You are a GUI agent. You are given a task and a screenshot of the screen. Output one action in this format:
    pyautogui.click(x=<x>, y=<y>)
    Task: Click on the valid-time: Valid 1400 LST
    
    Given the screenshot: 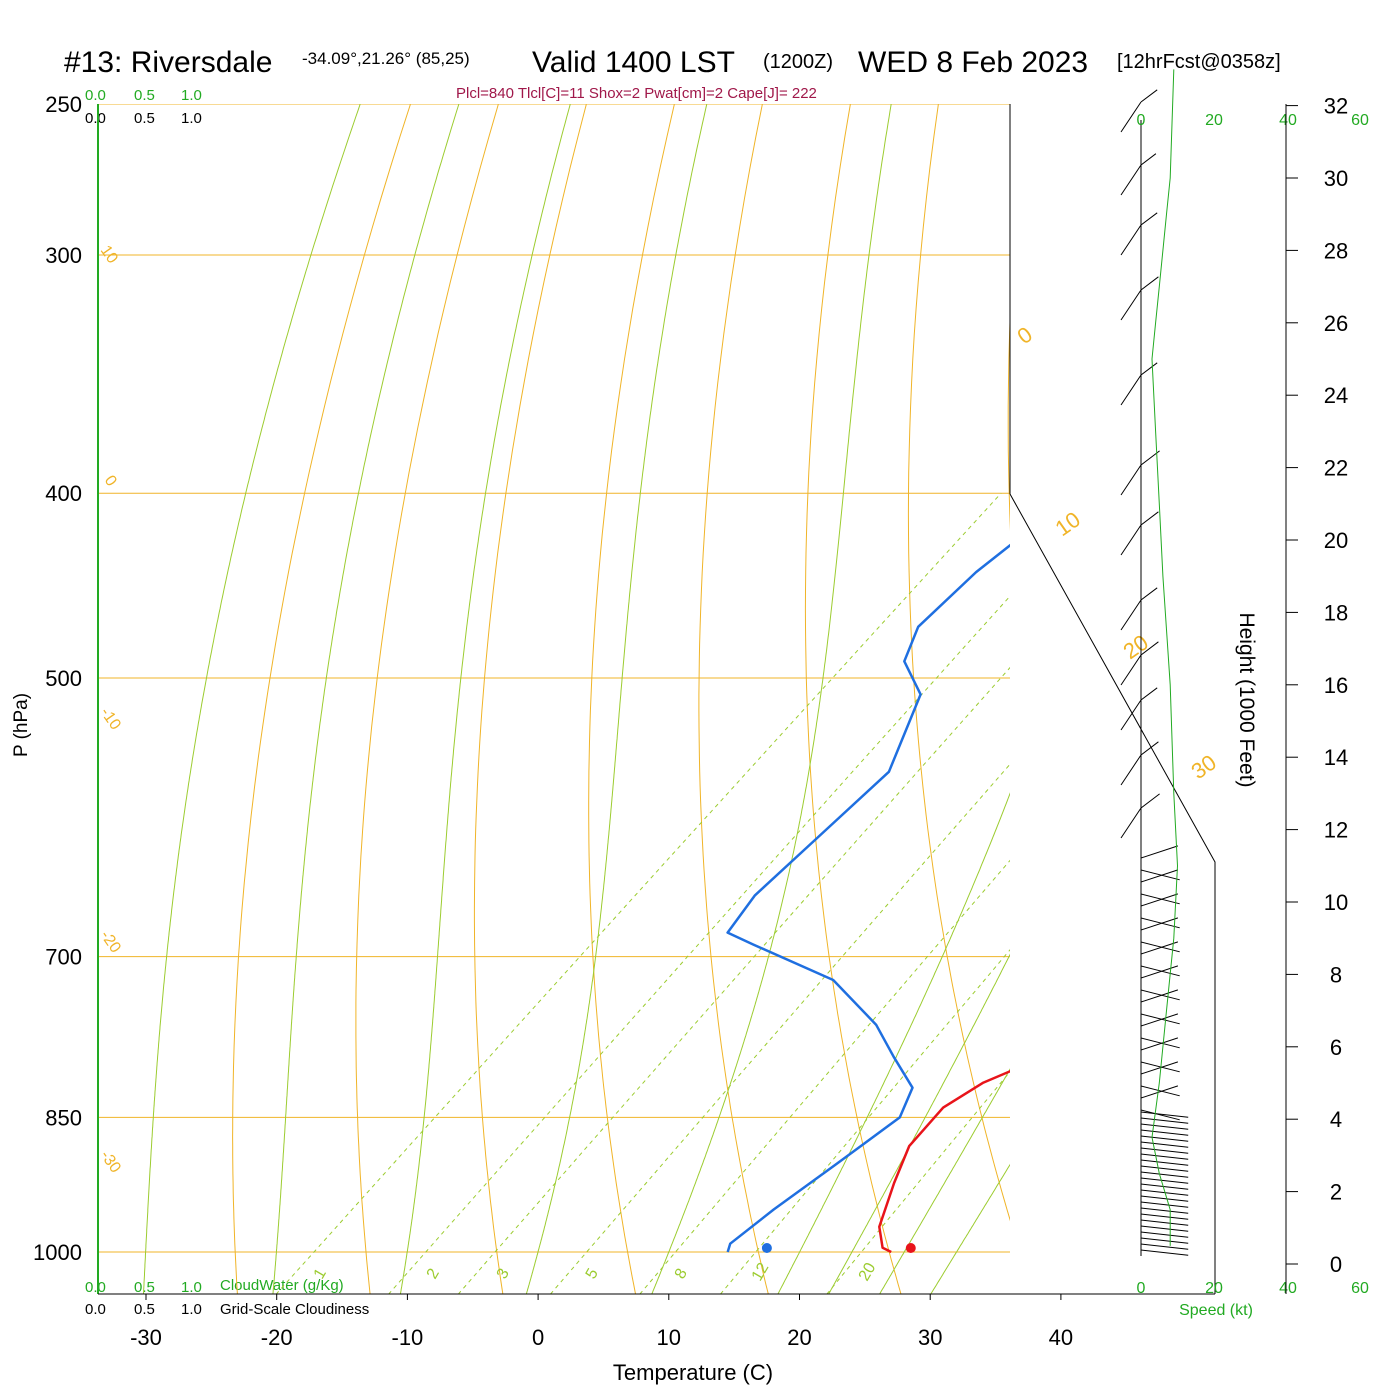 What is the action you would take?
    pyautogui.click(x=633, y=62)
    